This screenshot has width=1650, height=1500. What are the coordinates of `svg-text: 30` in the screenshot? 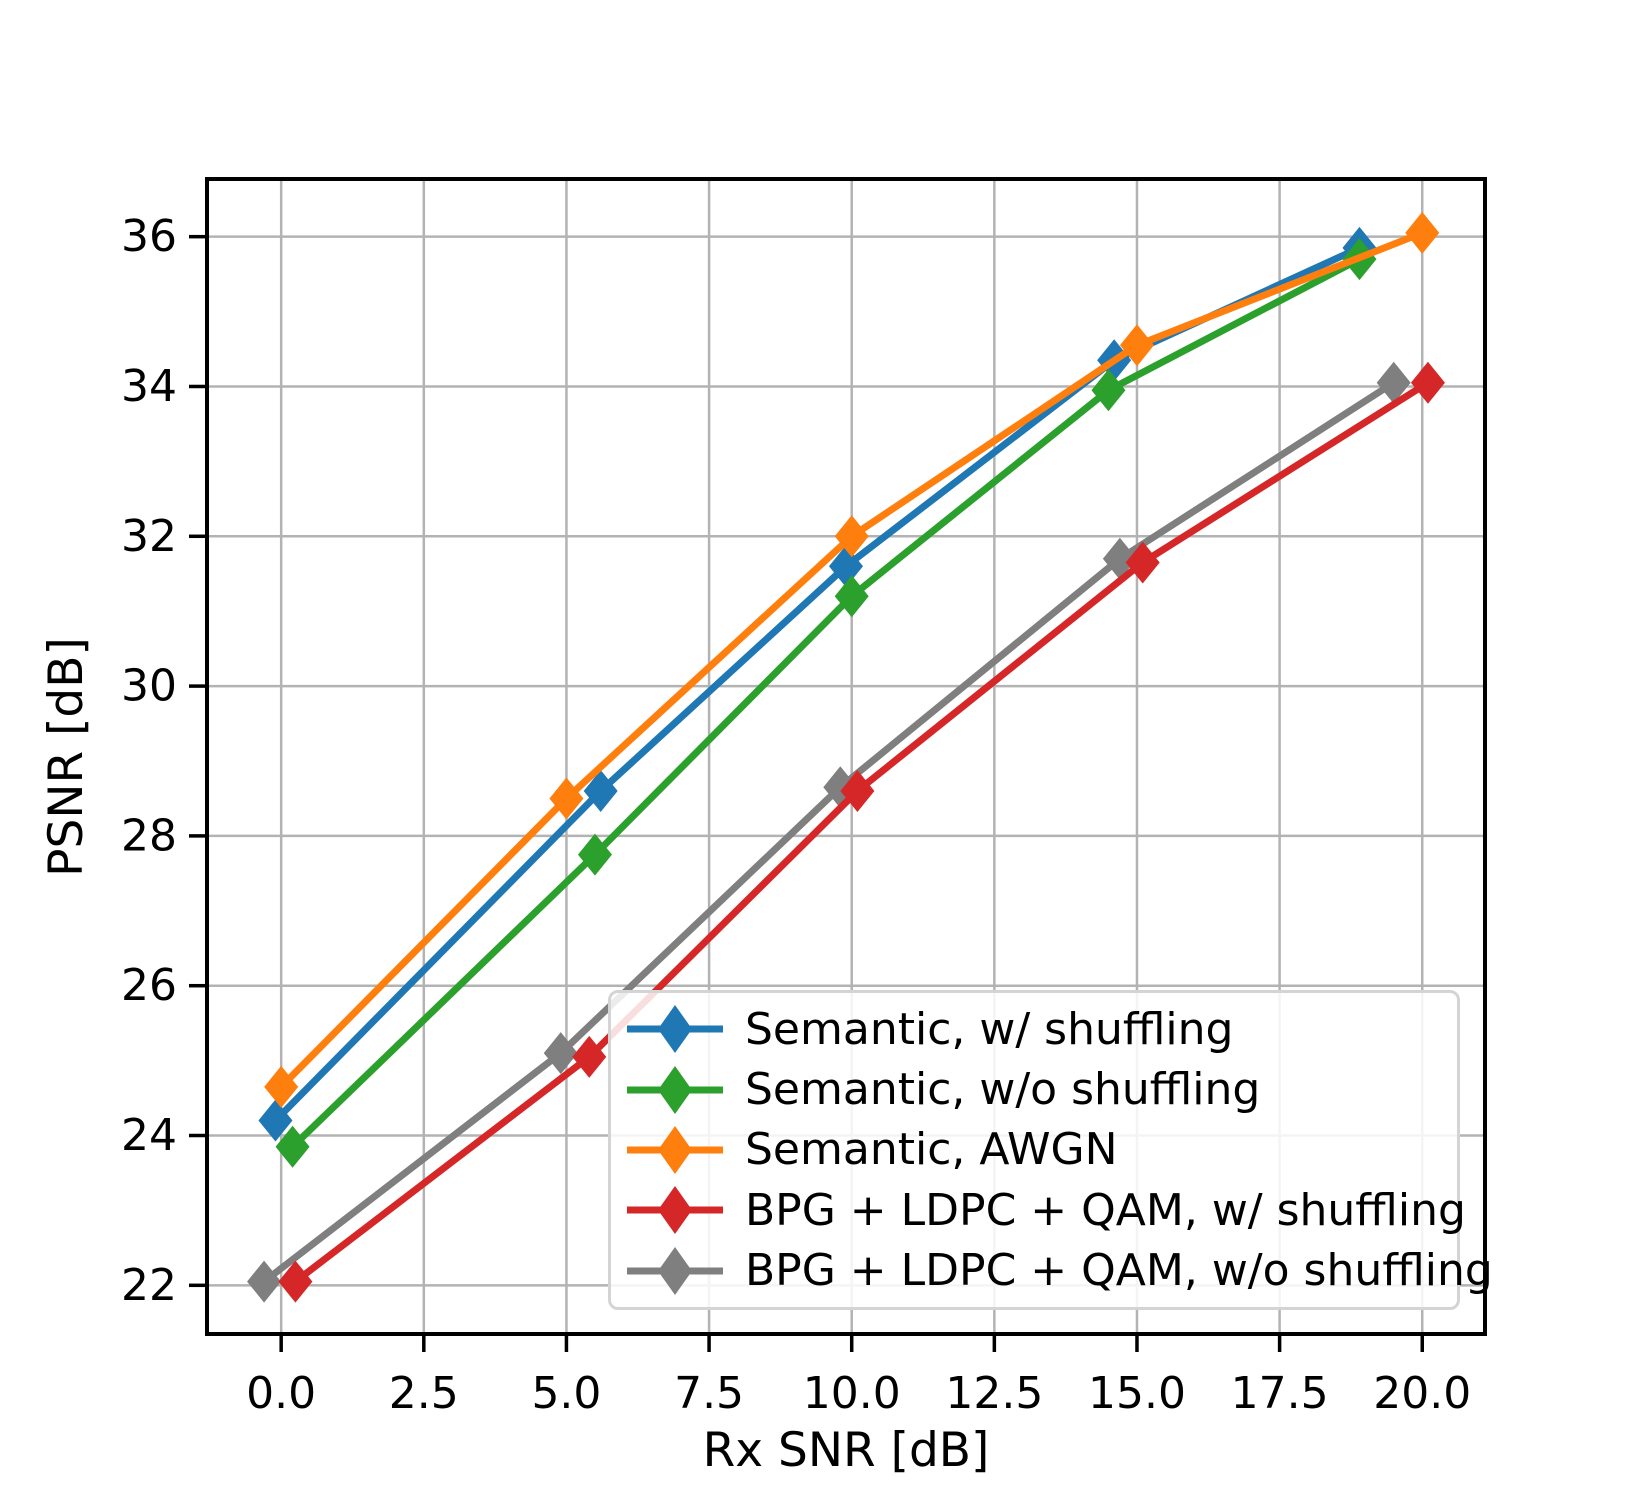 It's located at (149, 686).